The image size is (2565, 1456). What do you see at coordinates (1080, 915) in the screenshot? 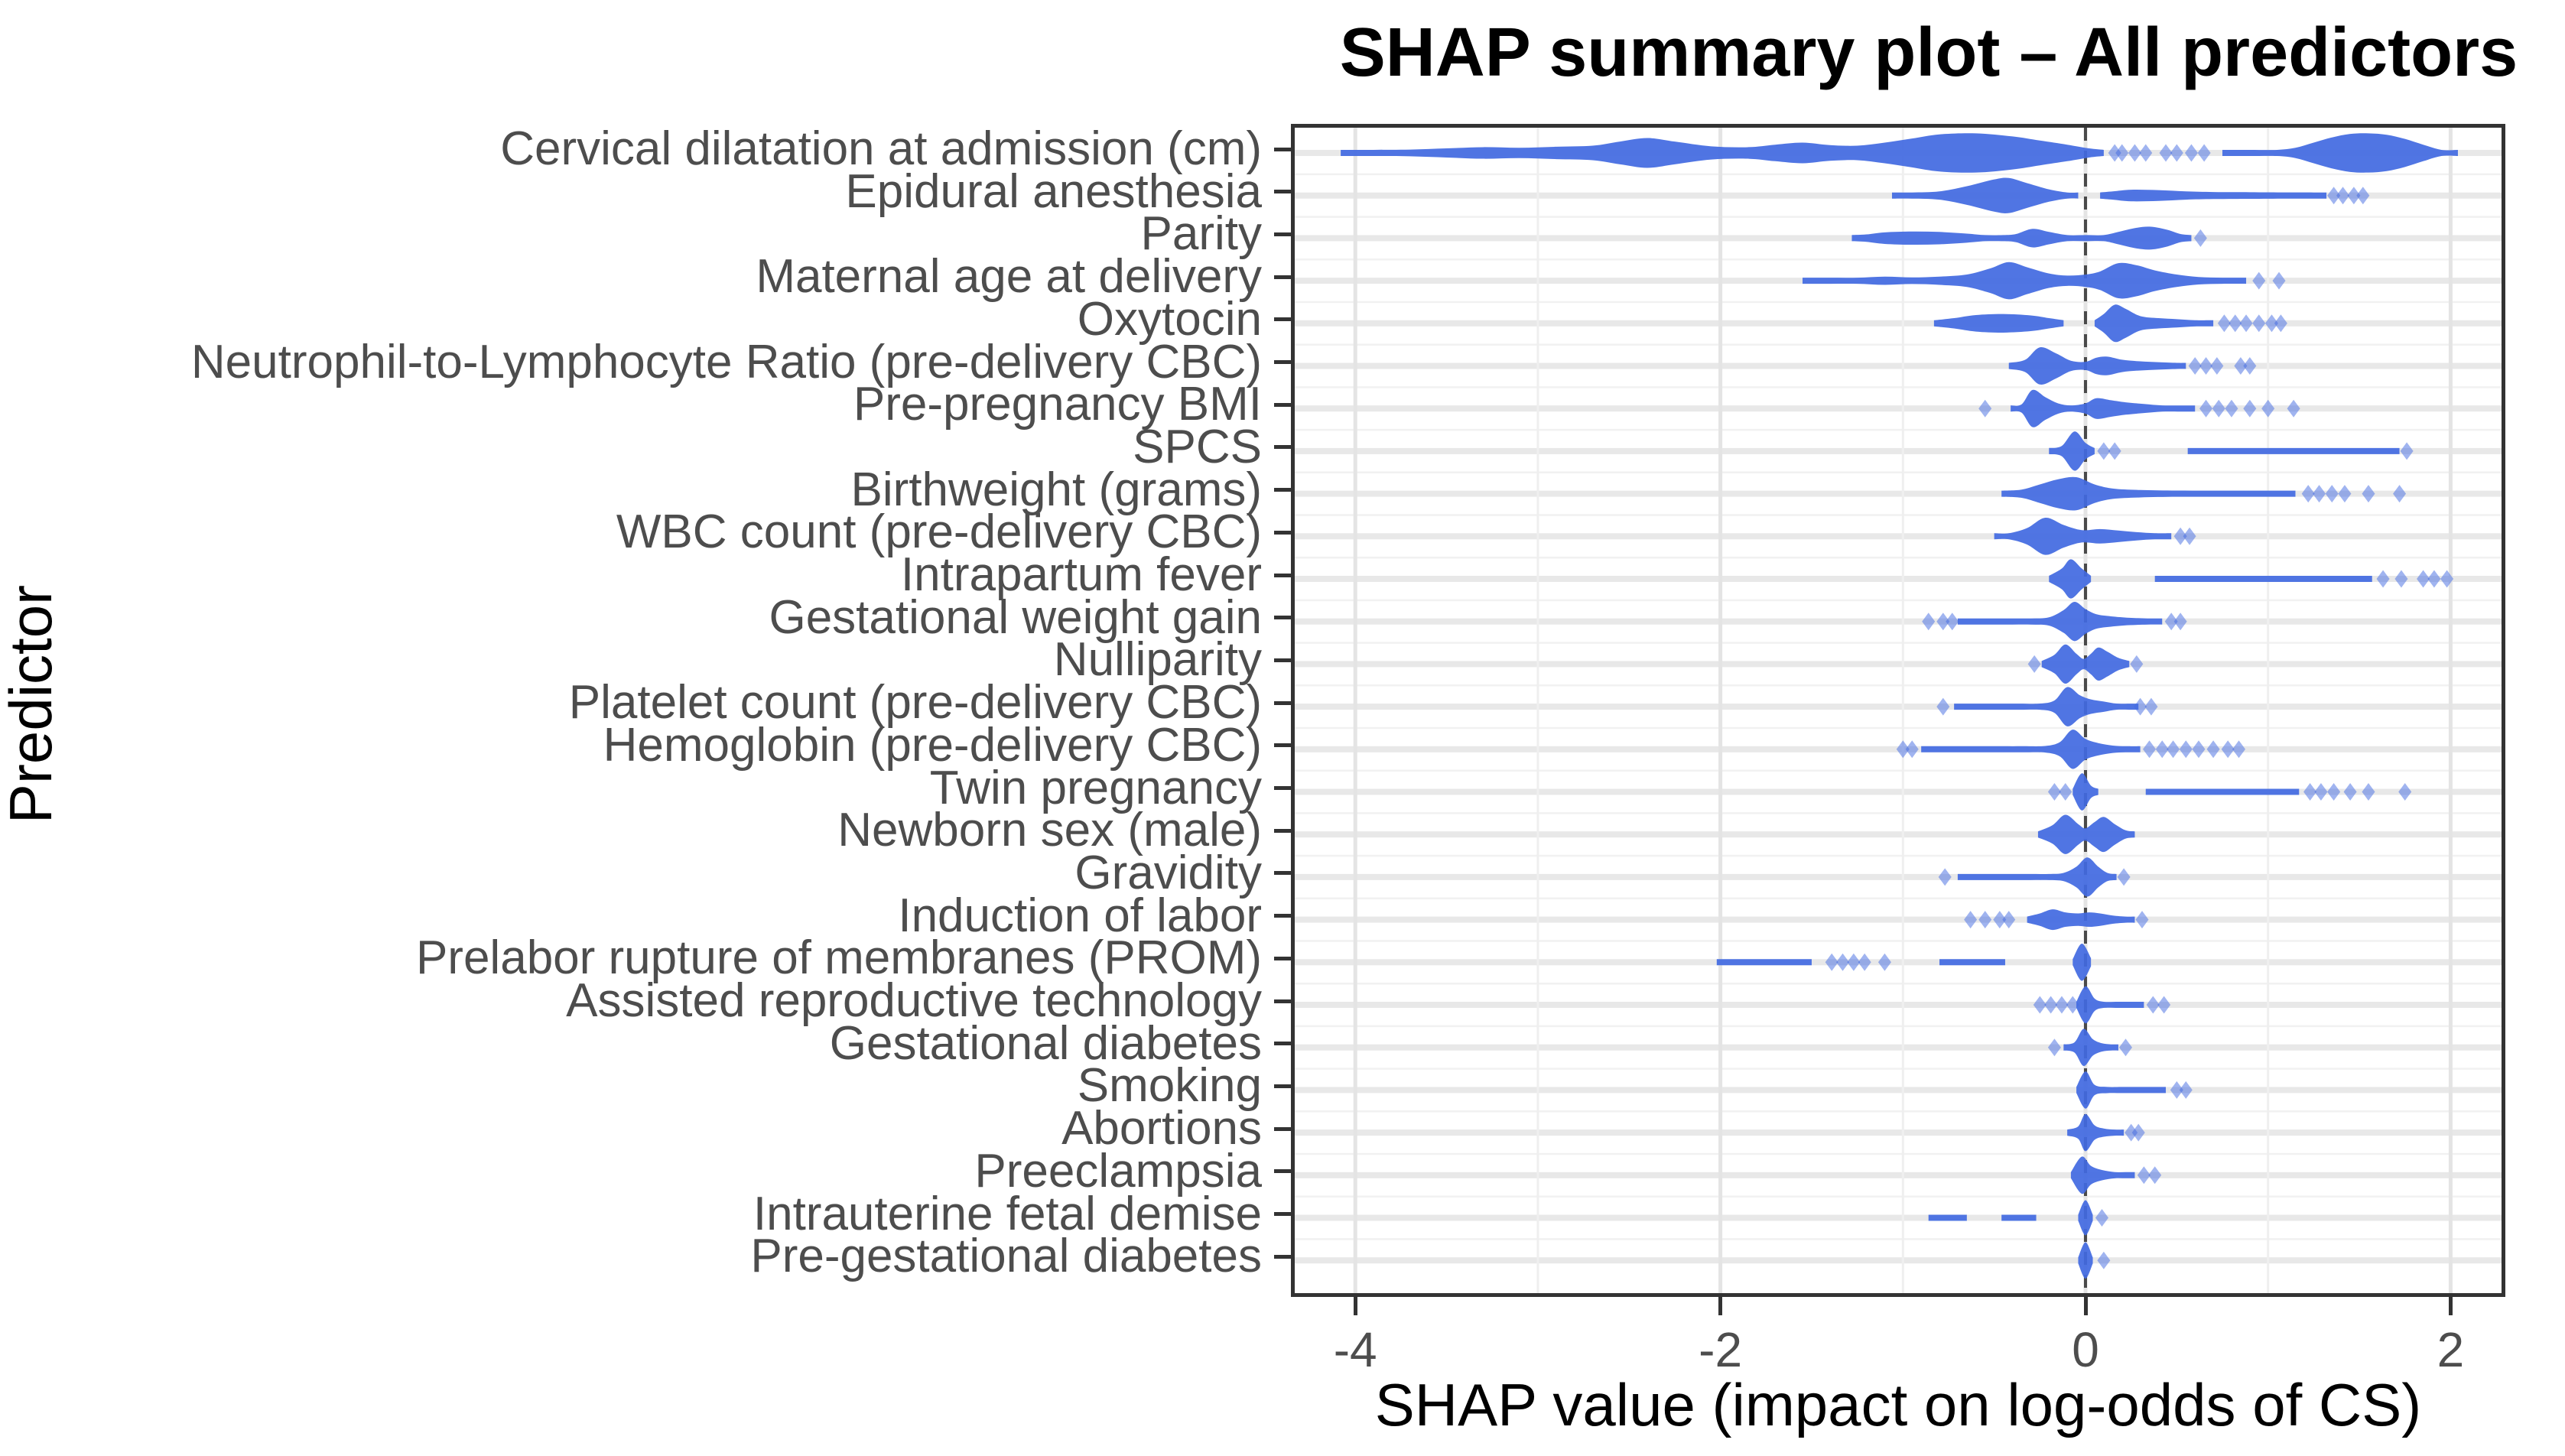
I see `y-axis-label: Induction of labor` at bounding box center [1080, 915].